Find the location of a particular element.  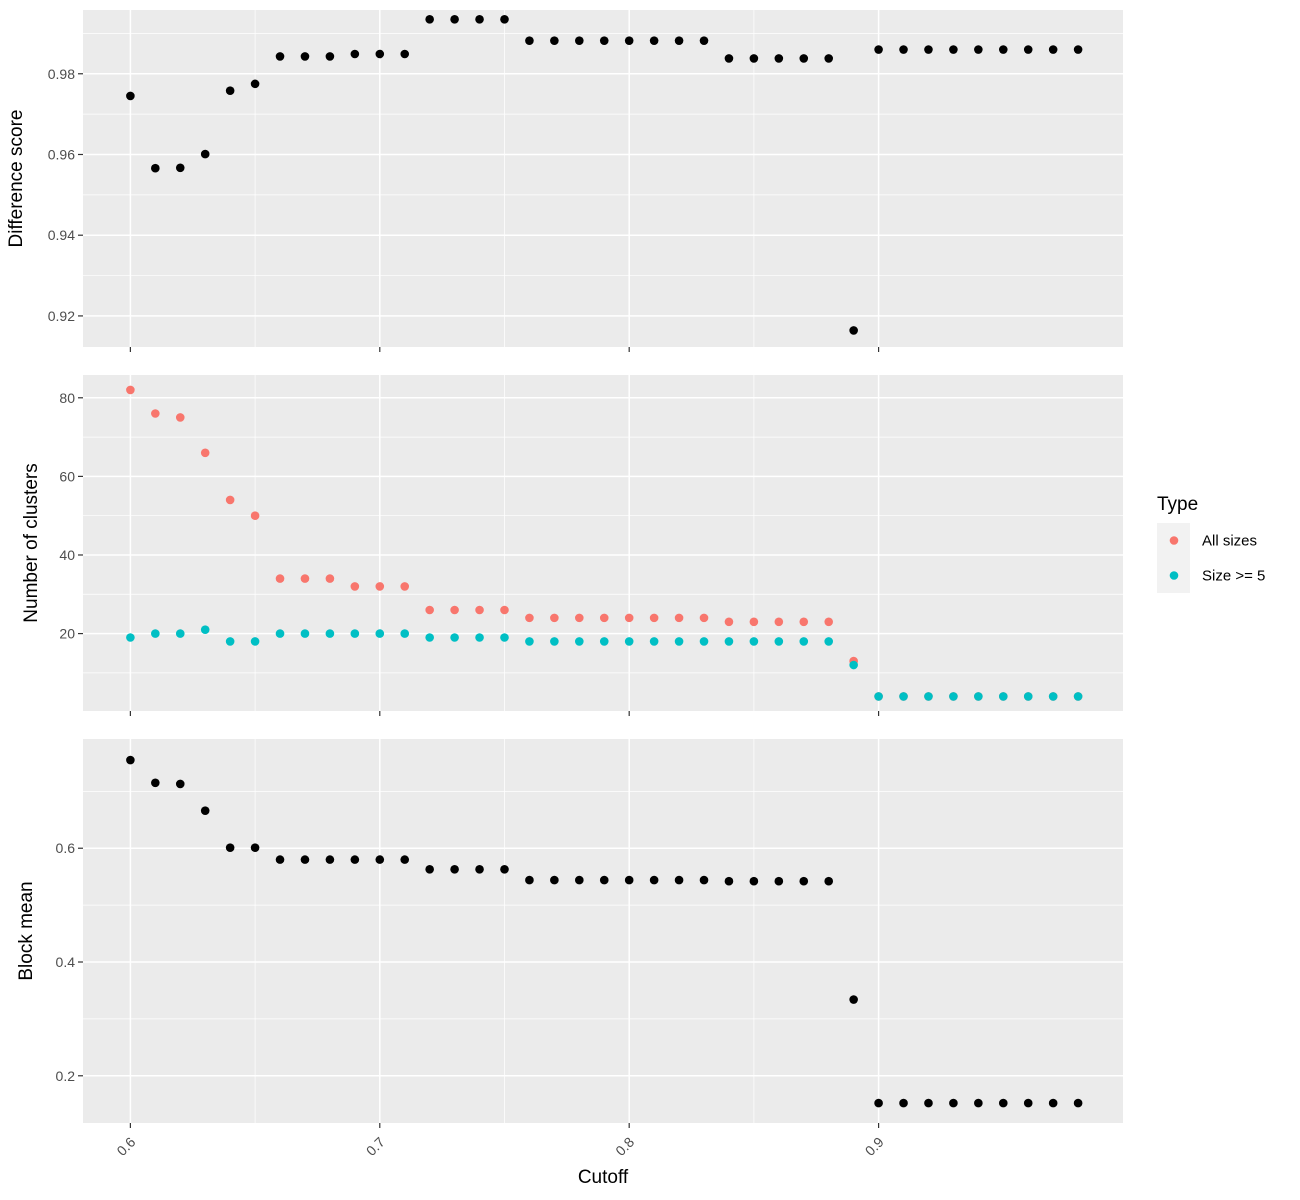

y-tick-label: 0.96 is located at coordinates (61, 154).